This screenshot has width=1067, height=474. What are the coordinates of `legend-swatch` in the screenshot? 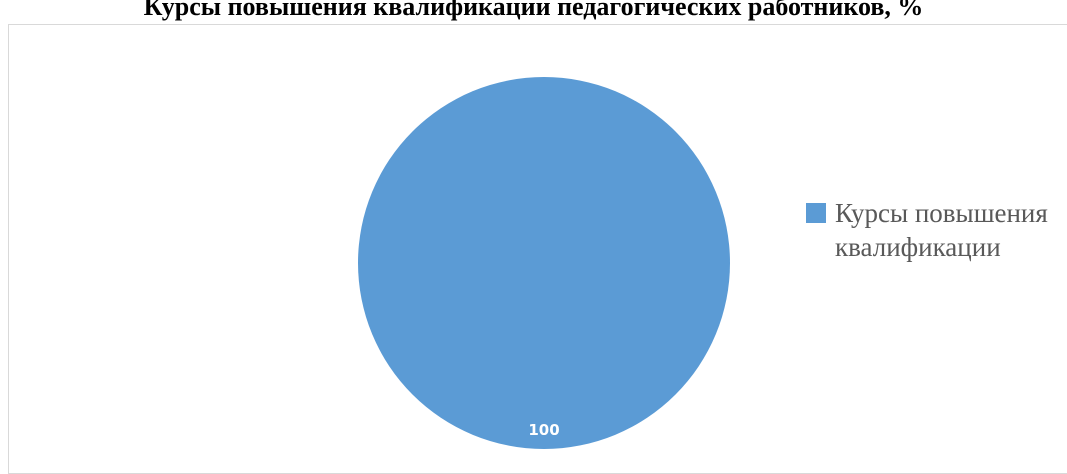 It's located at (816, 213).